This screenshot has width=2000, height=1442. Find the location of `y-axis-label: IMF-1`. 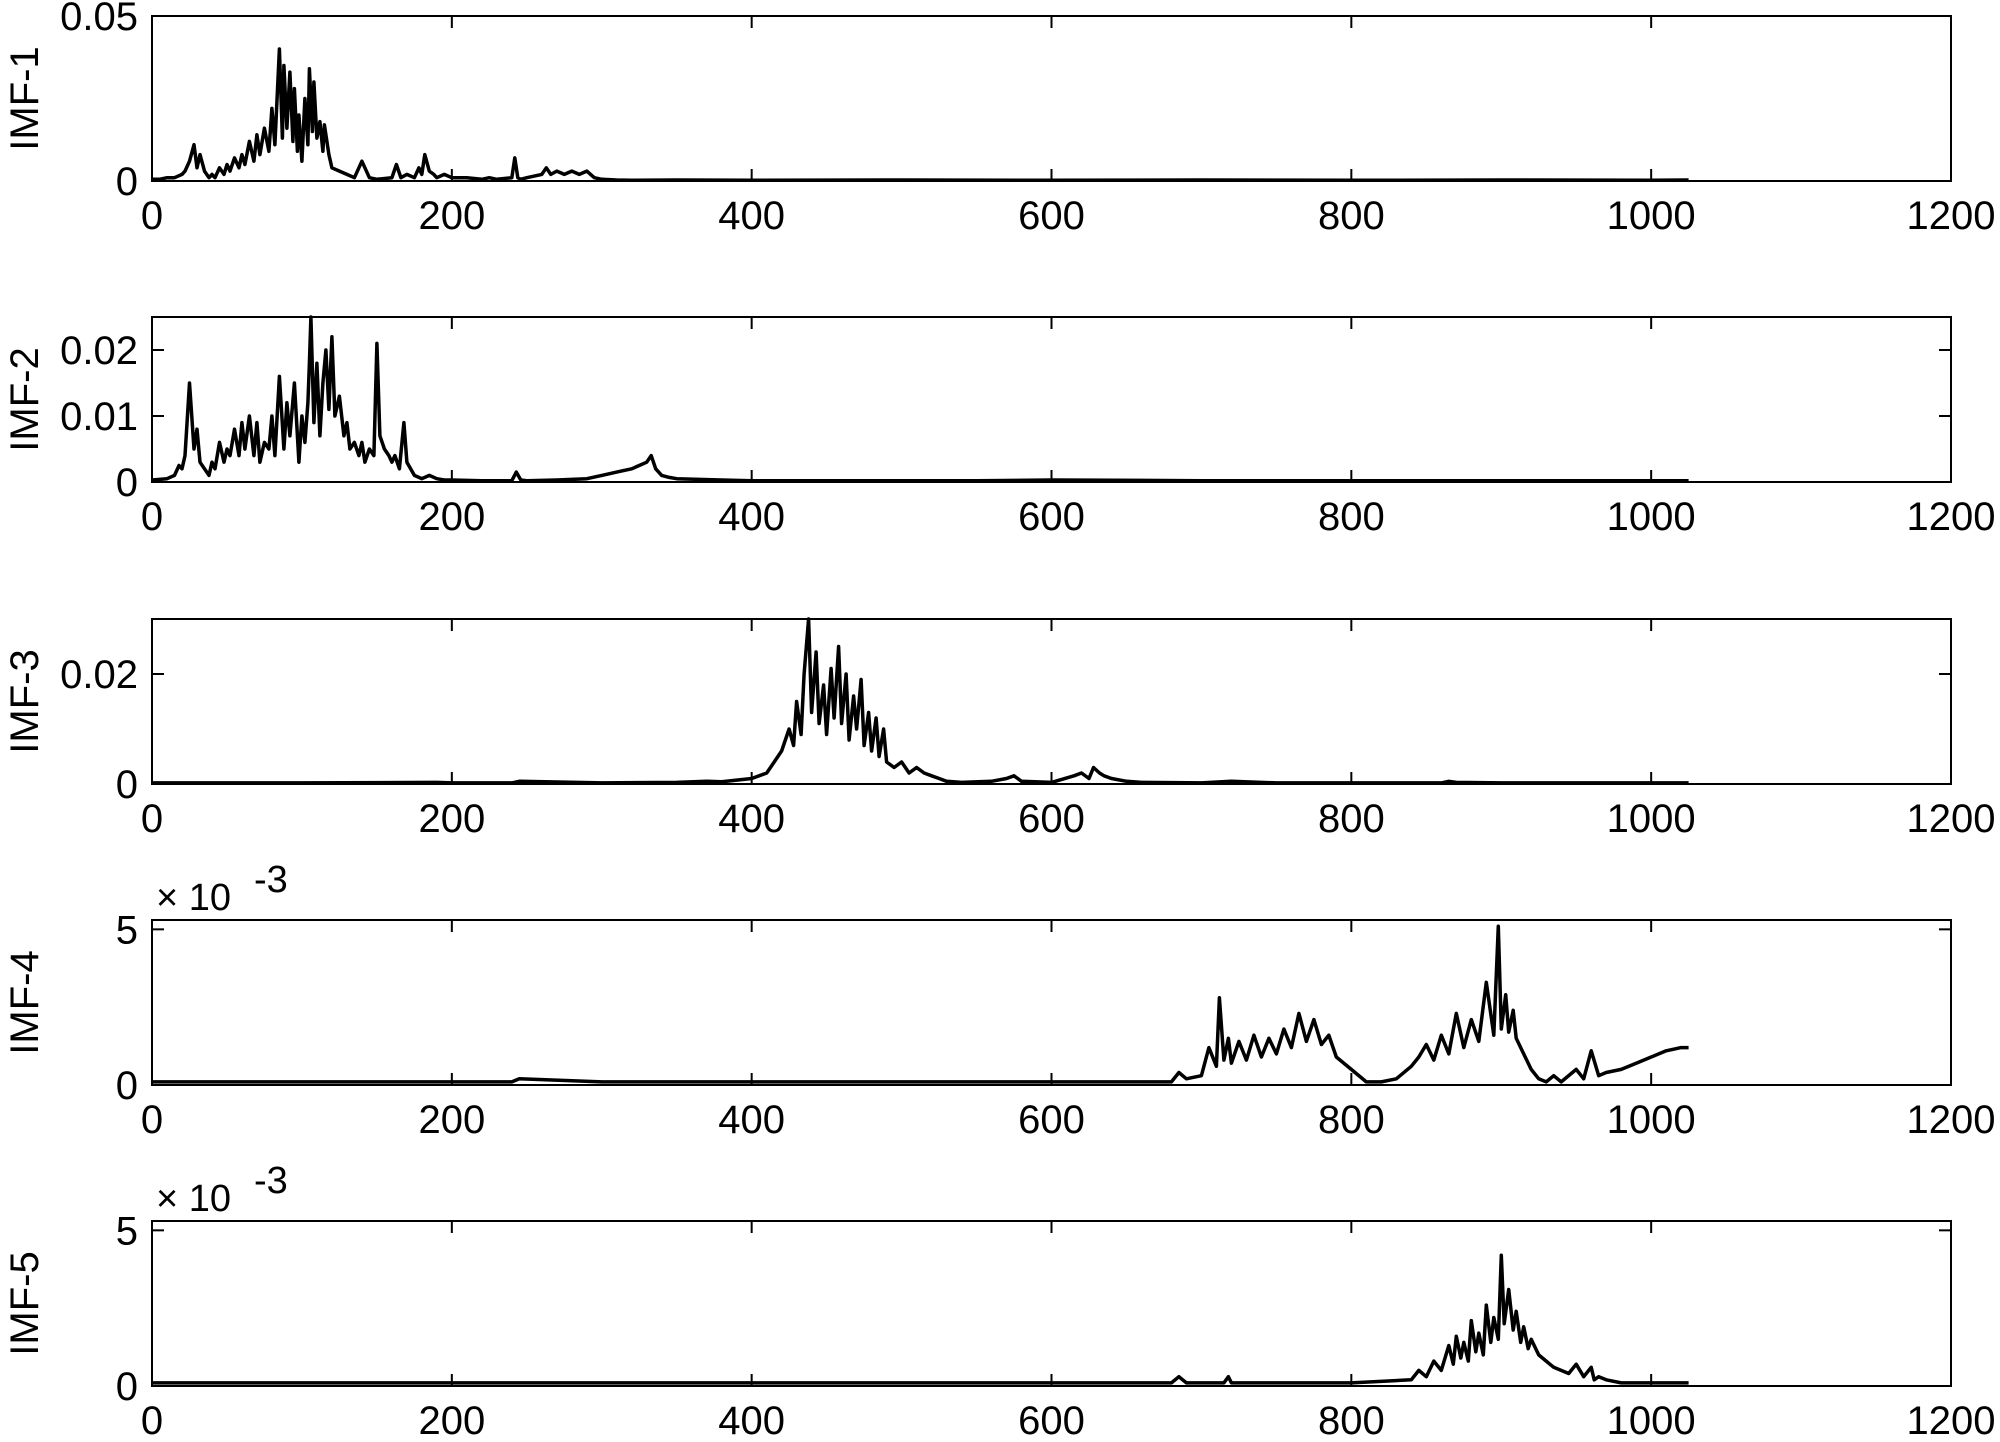

y-axis-label: IMF-1 is located at coordinates (25, 98).